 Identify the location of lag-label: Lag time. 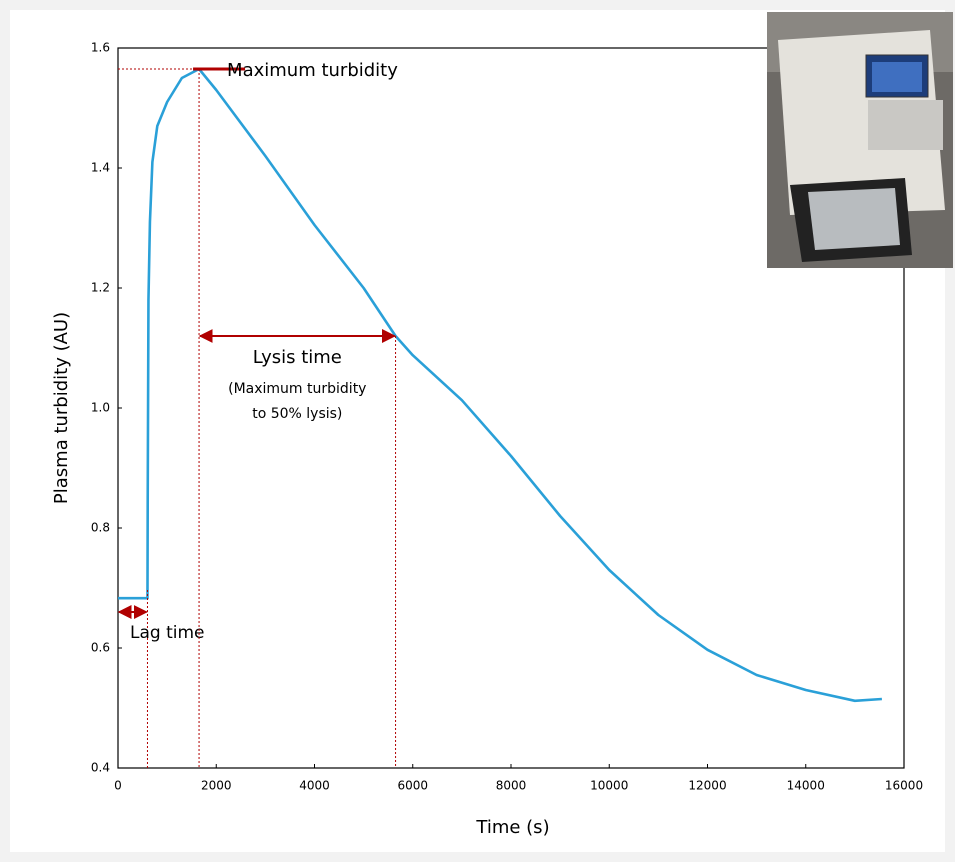
(167, 633).